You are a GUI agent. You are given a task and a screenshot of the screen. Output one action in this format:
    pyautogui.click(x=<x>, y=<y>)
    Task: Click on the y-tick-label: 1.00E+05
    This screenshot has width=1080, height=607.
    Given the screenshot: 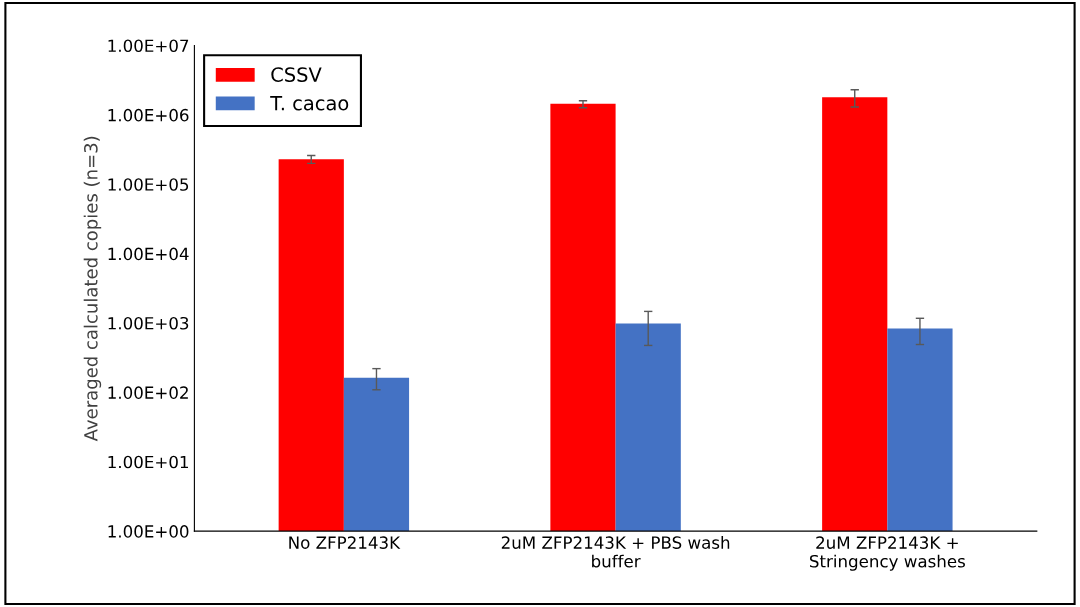 What is the action you would take?
    pyautogui.click(x=148, y=184)
    